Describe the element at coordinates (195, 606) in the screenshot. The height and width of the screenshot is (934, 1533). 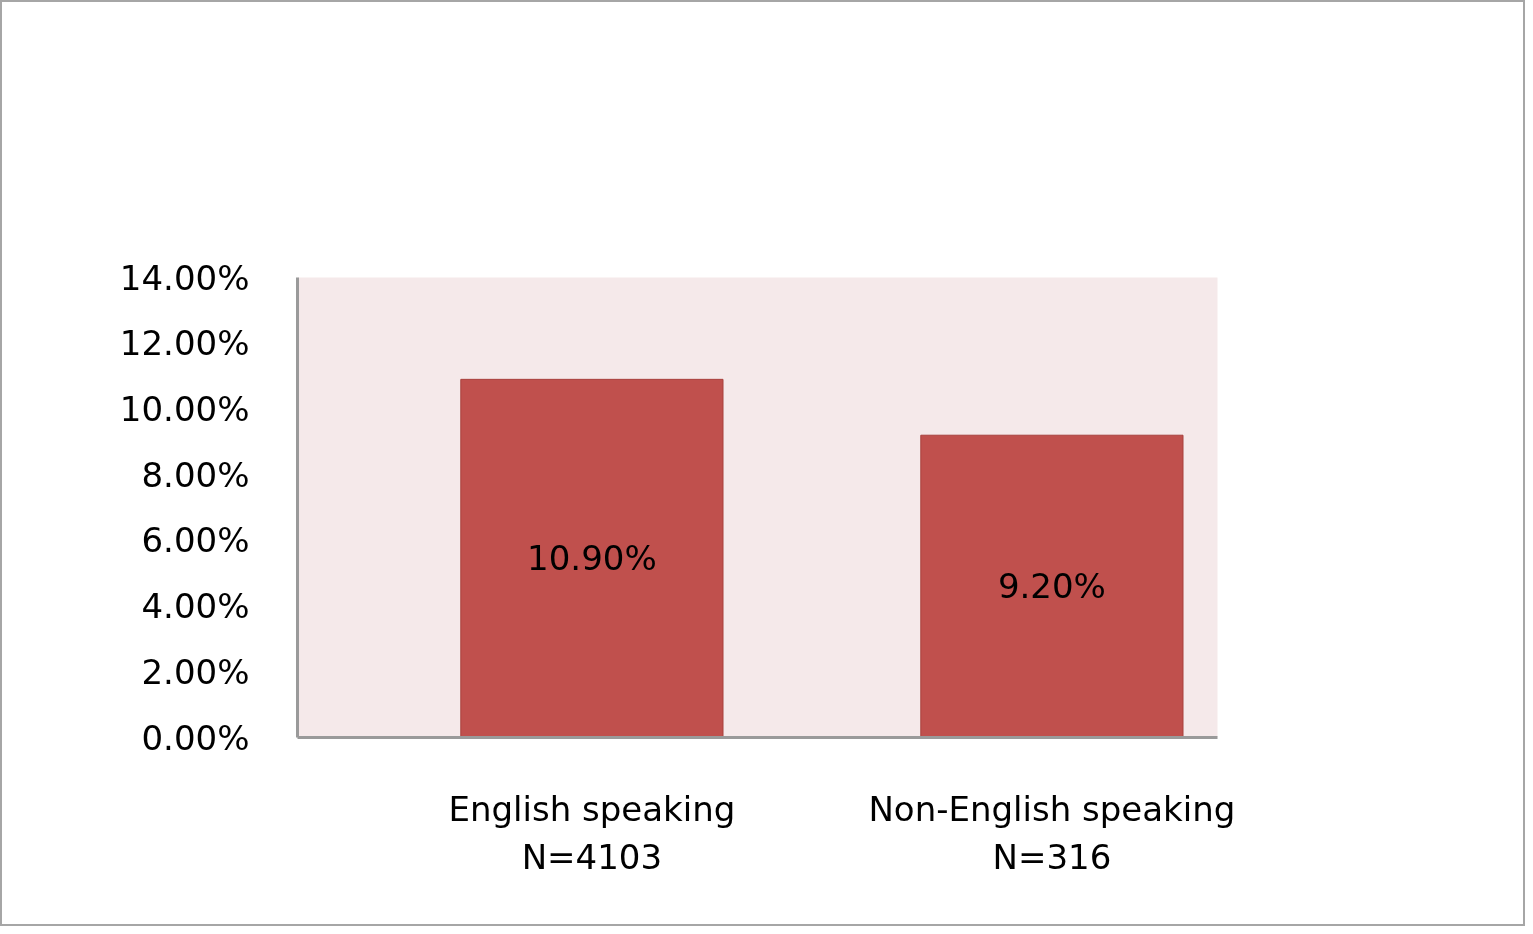
I see `y-tick-label: 4.00%` at that location.